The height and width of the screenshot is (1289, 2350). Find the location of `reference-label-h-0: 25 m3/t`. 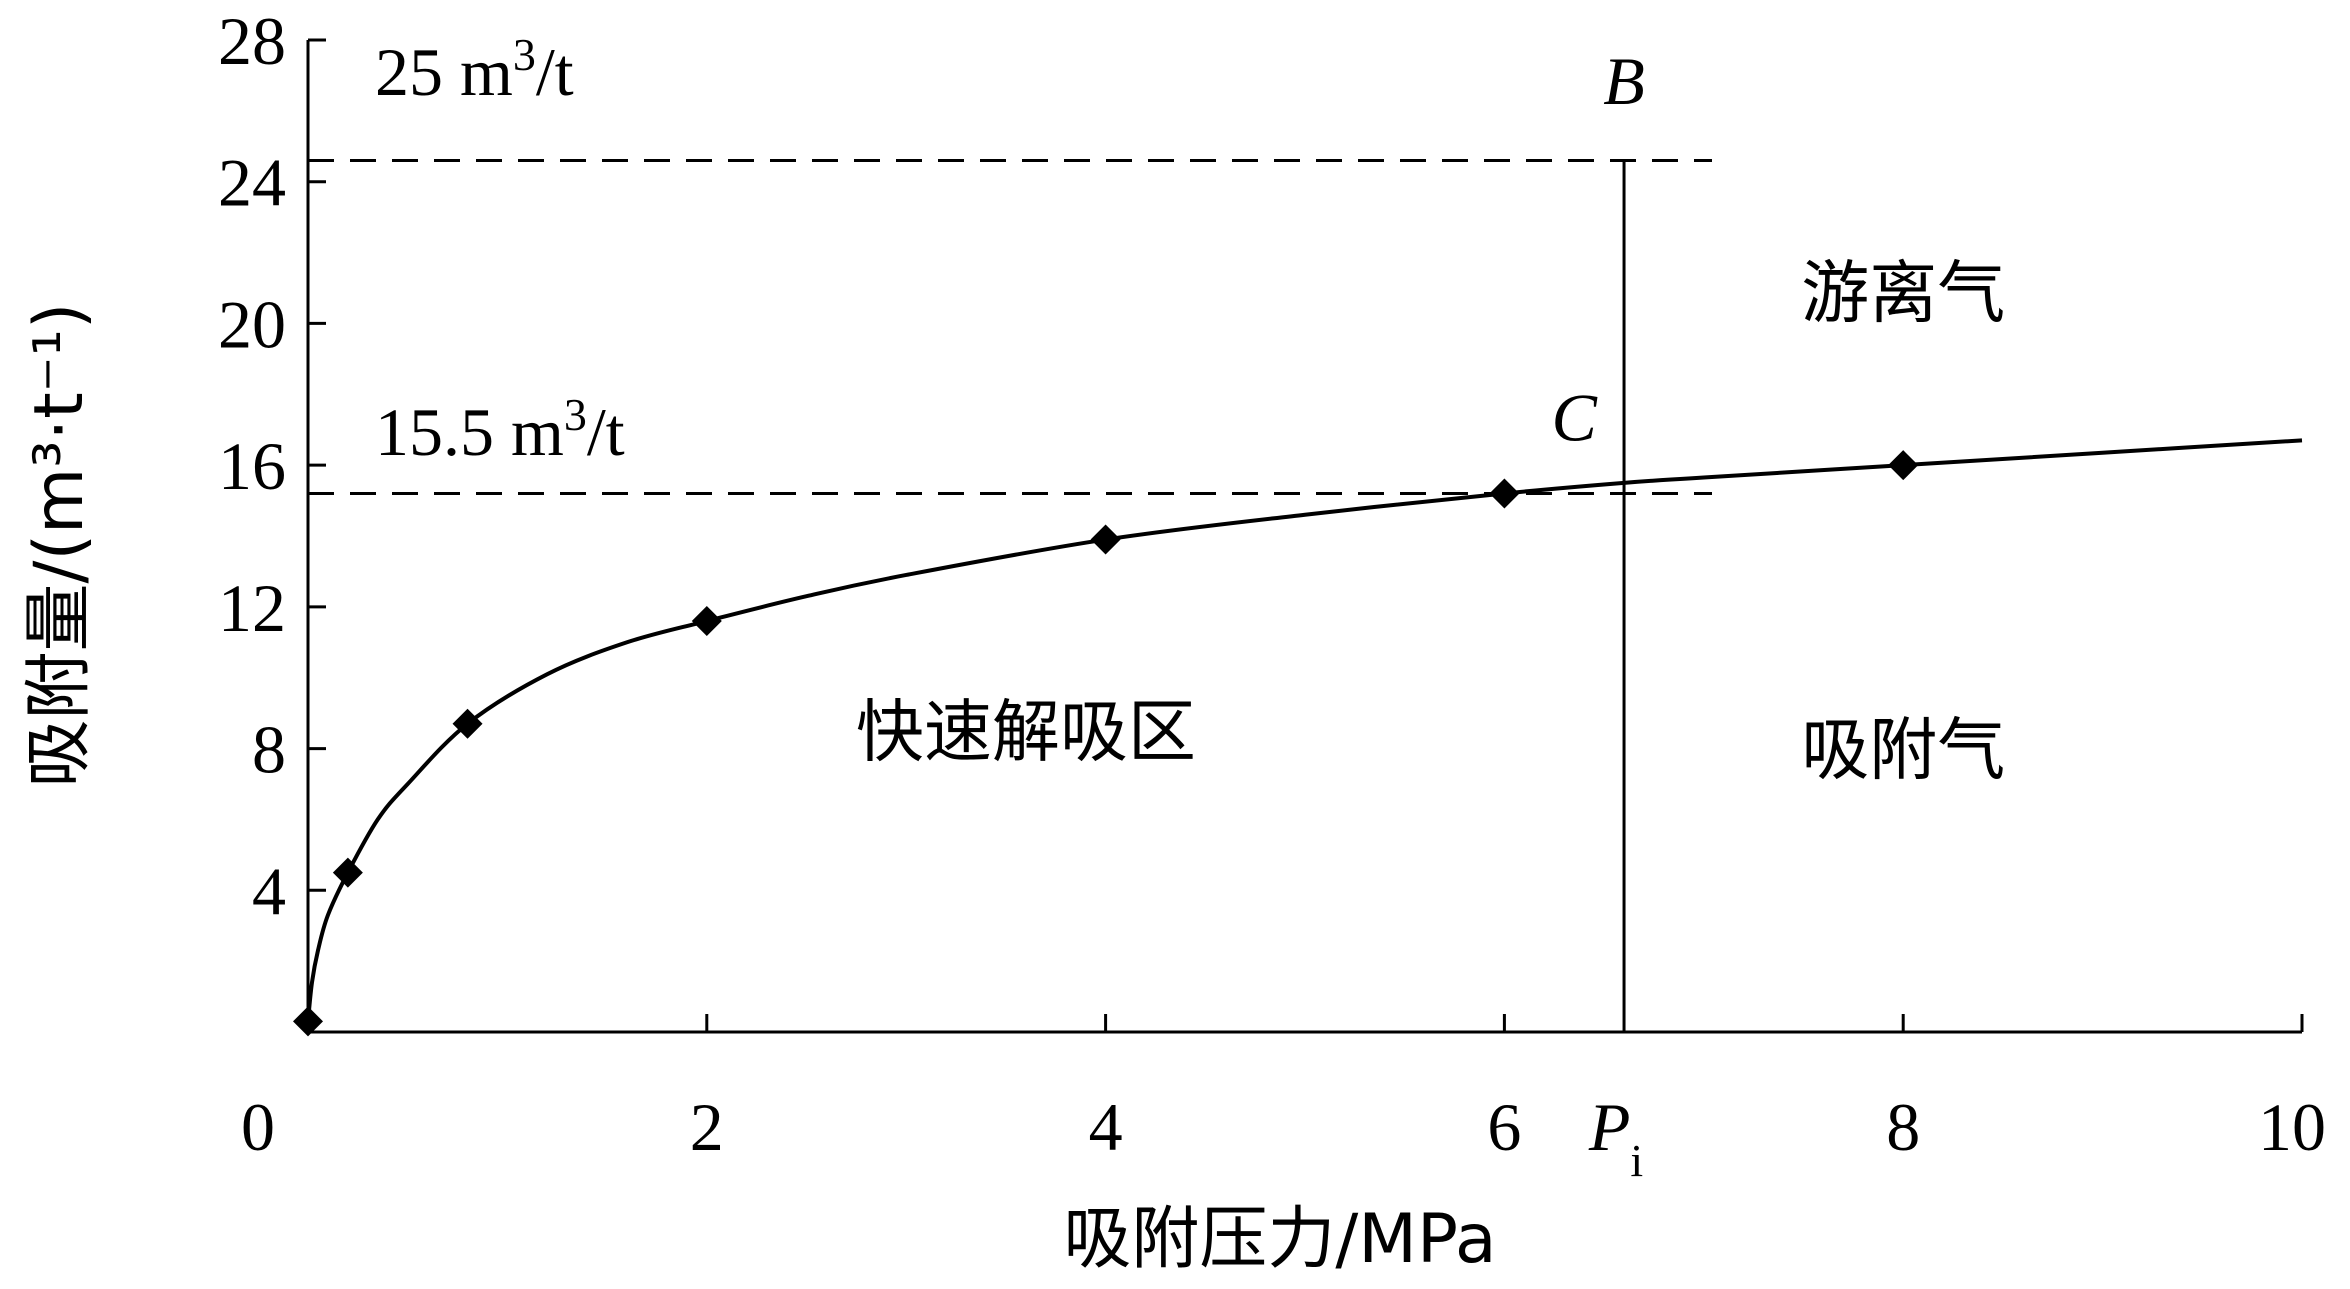

reference-label-h-0: 25 m3/t is located at coordinates (474, 70).